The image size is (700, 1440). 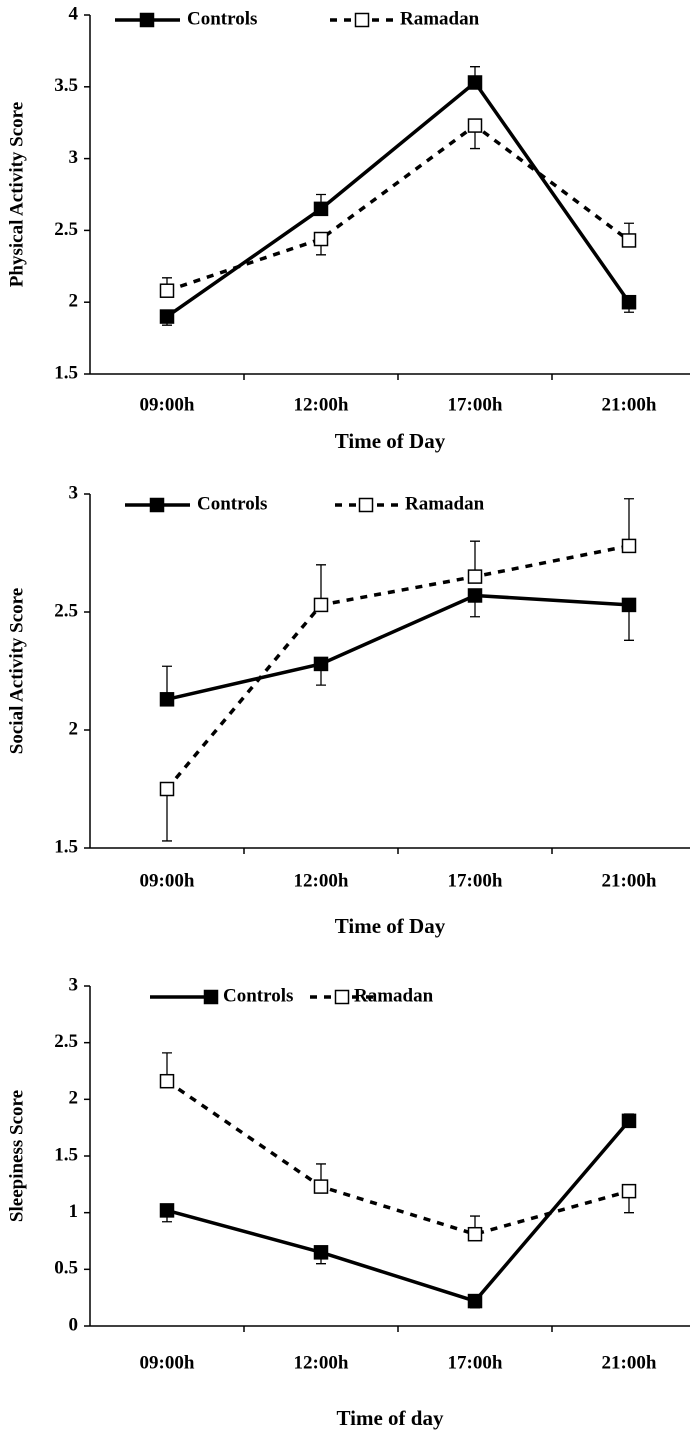 What do you see at coordinates (16, 1156) in the screenshot?
I see `y-axis-label: Sleepiness Score` at bounding box center [16, 1156].